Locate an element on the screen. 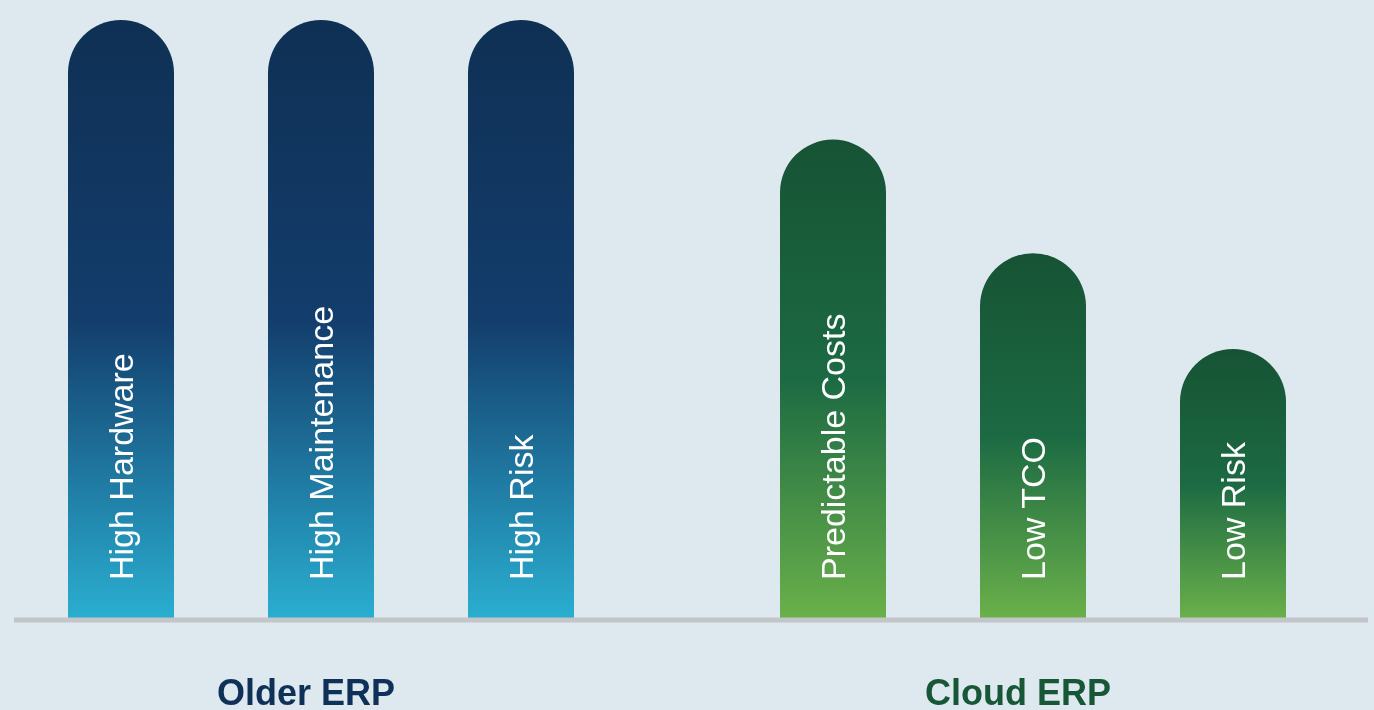 This screenshot has height=710, width=1374. series-label: Cloud ERP is located at coordinates (1018, 690).